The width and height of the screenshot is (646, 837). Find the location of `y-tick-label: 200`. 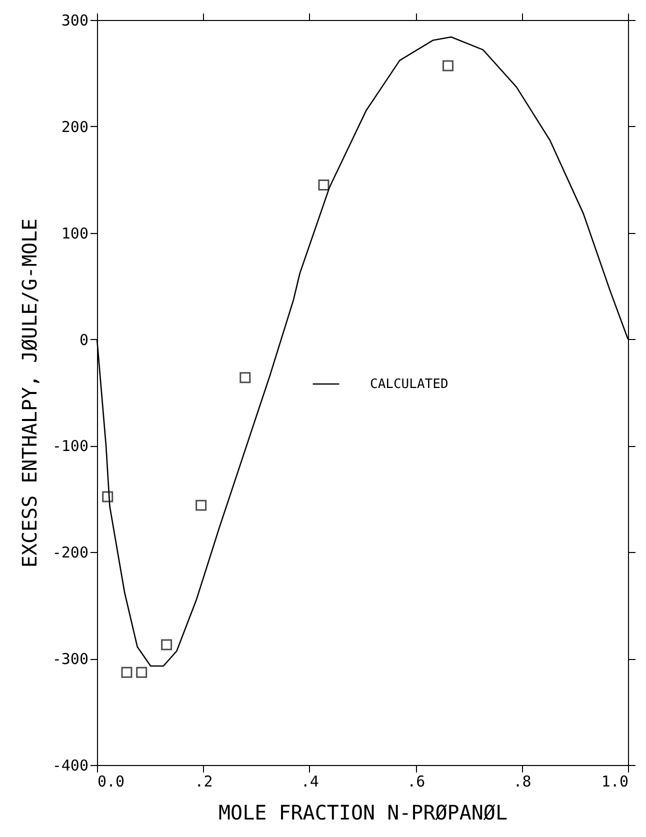

y-tick-label: 200 is located at coordinates (74, 127).